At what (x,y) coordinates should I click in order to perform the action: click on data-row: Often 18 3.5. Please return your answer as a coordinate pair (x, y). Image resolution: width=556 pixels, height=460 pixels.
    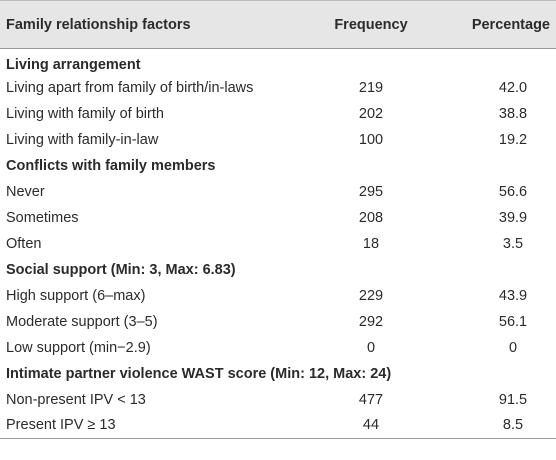
    Looking at the image, I should click on (278, 244).